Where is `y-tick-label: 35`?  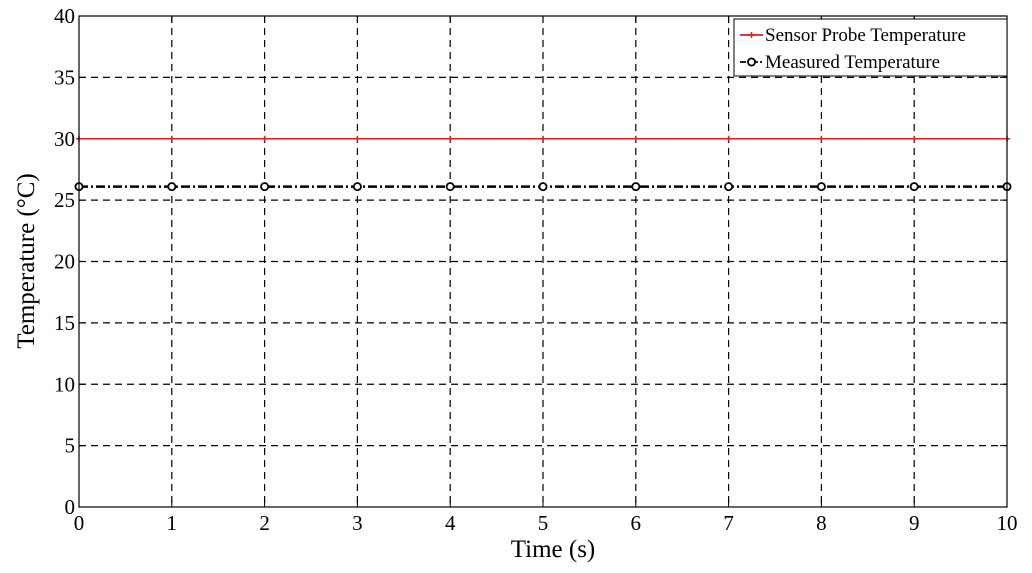
y-tick-label: 35 is located at coordinates (64, 77).